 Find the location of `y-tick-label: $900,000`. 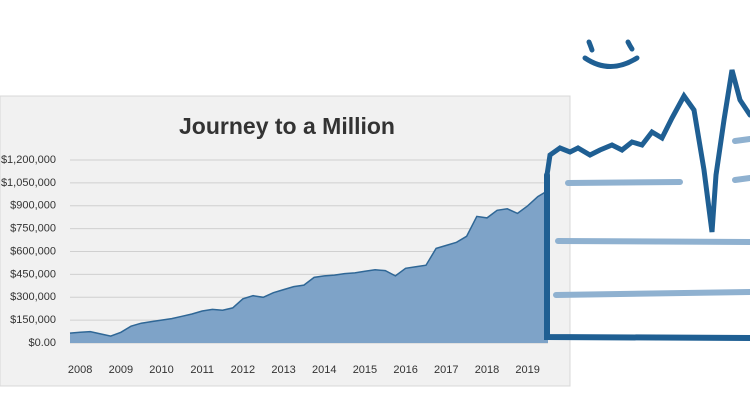

y-tick-label: $900,000 is located at coordinates (33, 206).